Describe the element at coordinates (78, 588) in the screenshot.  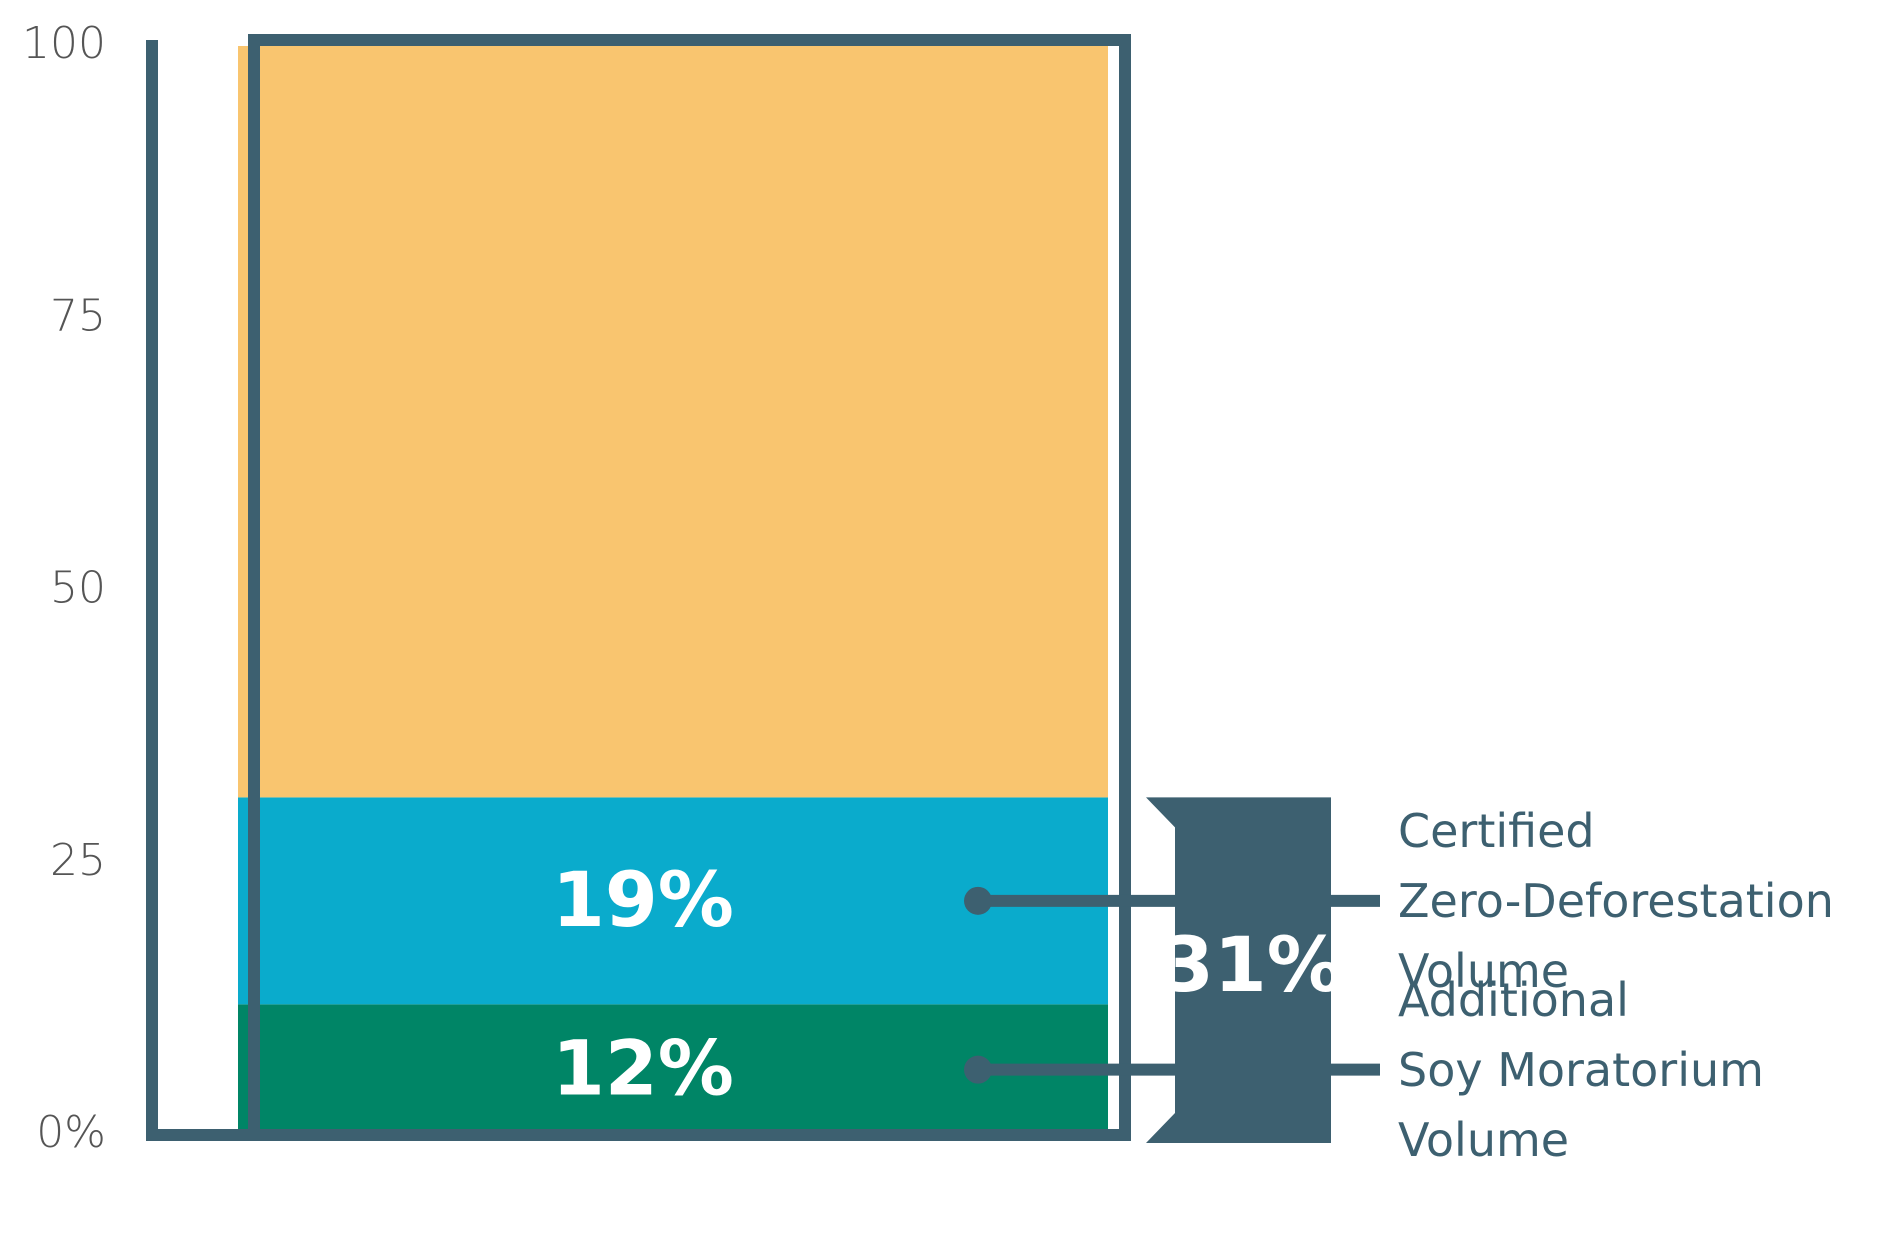
I see `y-tick-label: 50` at that location.